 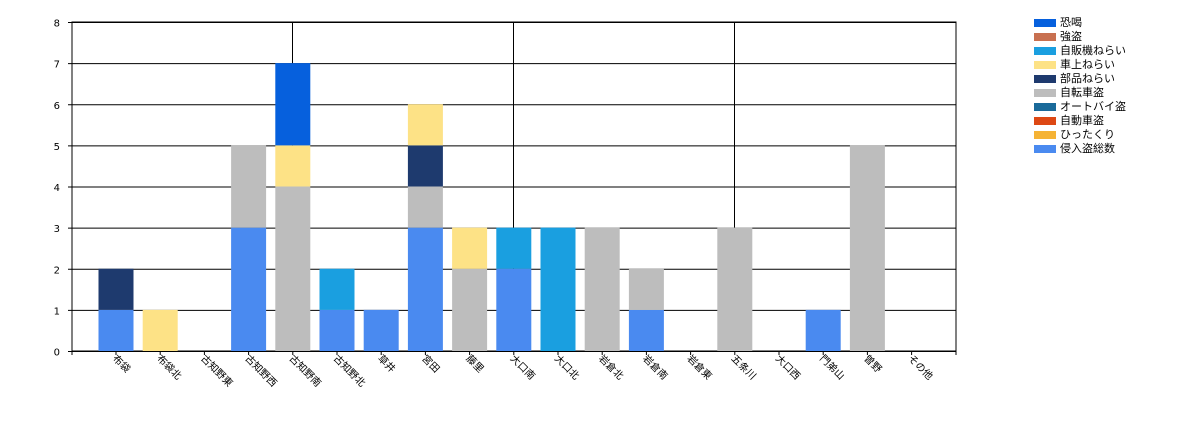 I want to click on x-tick-label: 布袋北, so click(x=169, y=367).